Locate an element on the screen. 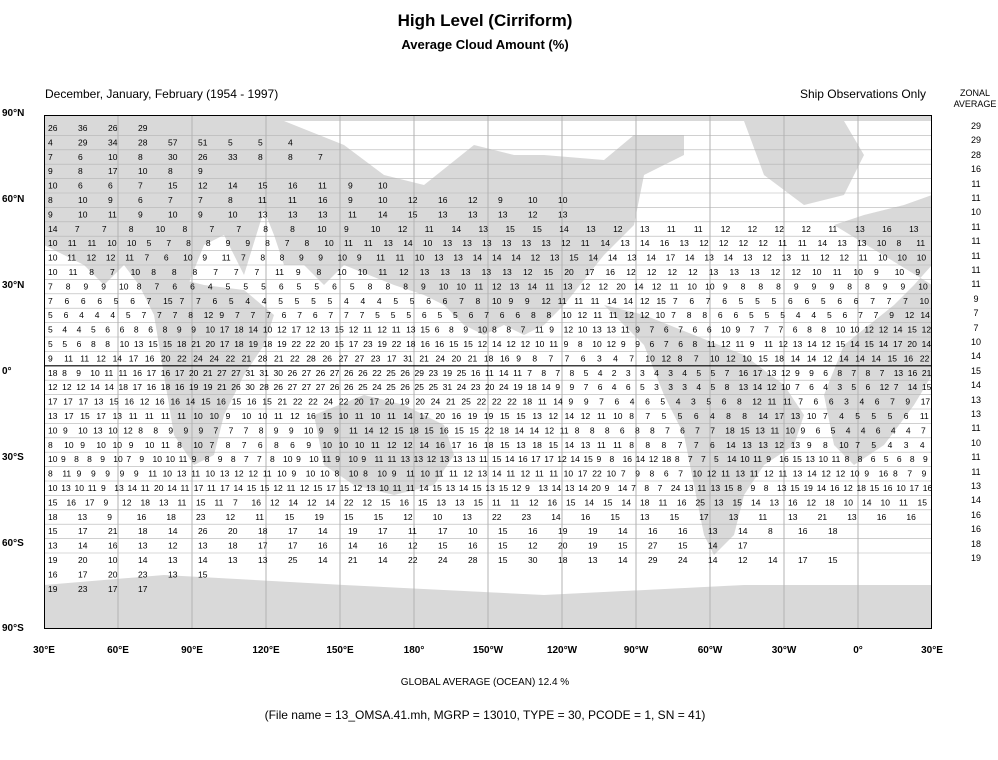  cell-value: 20 is located at coordinates (113, 574).